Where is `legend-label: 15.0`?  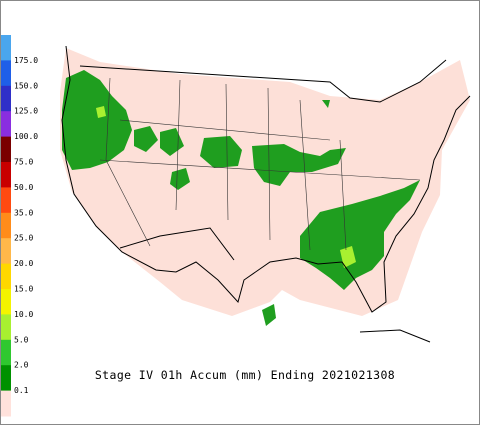
legend-label: 15.0 is located at coordinates (23, 289).